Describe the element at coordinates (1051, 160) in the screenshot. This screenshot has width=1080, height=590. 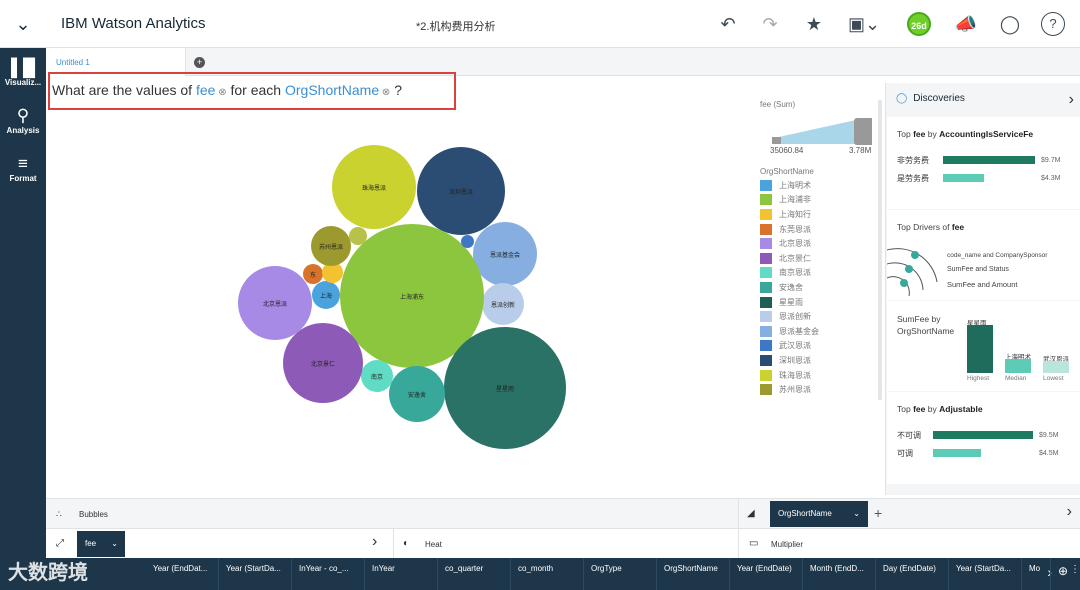
I see `bar-value: $9.7M` at that location.